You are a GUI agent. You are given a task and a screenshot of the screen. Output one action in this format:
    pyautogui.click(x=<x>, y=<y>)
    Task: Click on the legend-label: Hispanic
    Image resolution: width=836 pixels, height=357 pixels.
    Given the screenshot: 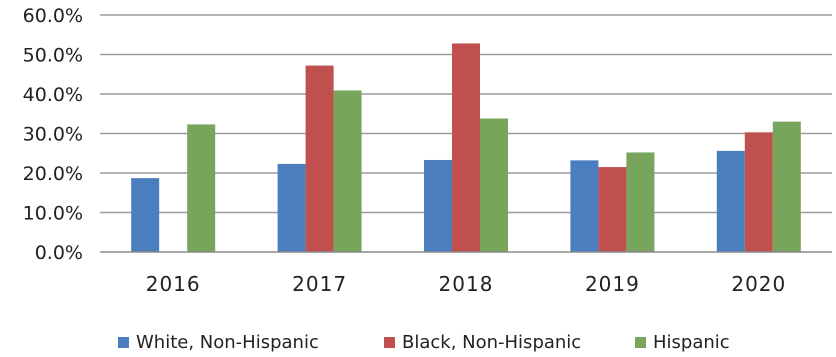 What is the action you would take?
    pyautogui.click(x=691, y=342)
    